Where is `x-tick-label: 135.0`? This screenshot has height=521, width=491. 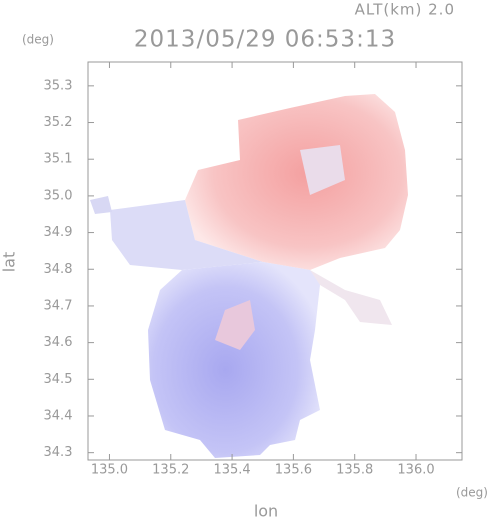
x-tick-label: 135.0 is located at coordinates (109, 470).